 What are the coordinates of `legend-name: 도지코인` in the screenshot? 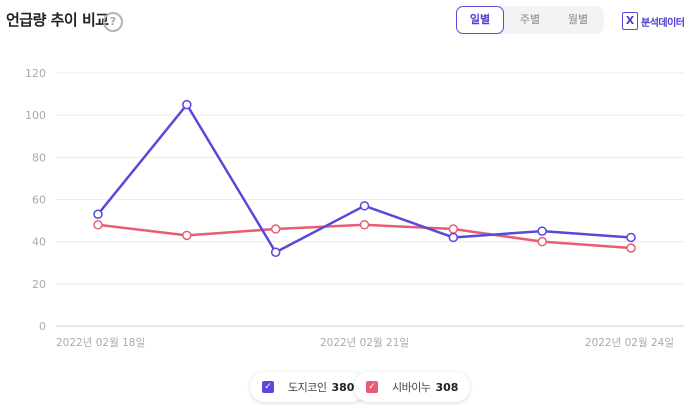 It's located at (307, 387).